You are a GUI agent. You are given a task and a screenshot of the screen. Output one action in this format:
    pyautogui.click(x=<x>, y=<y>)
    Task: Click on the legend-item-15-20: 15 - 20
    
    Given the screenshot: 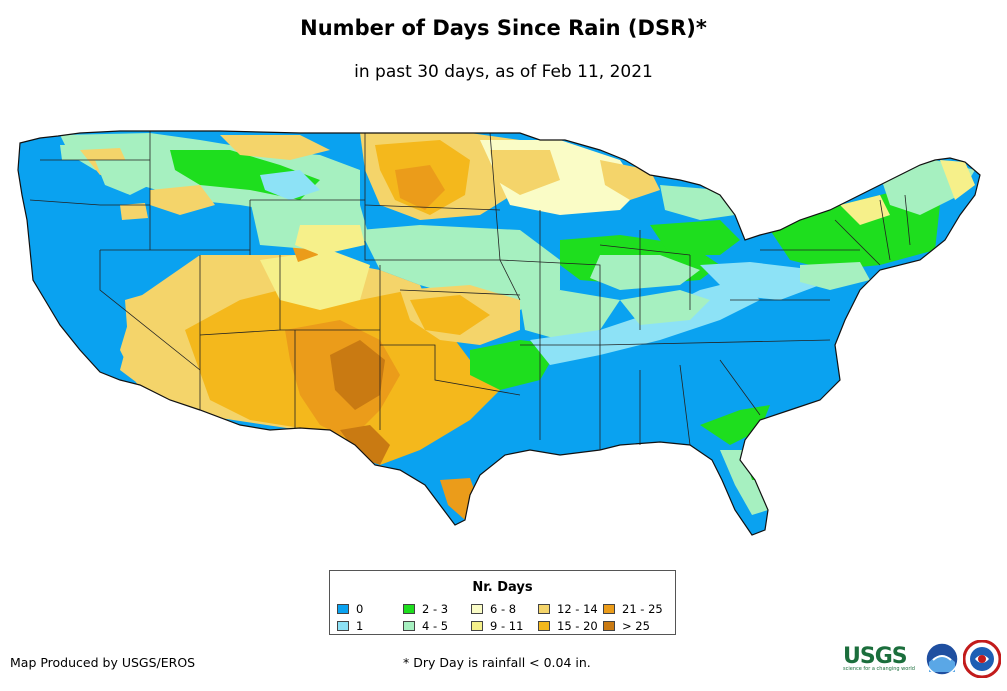 What is the action you would take?
    pyautogui.click(x=568, y=626)
    